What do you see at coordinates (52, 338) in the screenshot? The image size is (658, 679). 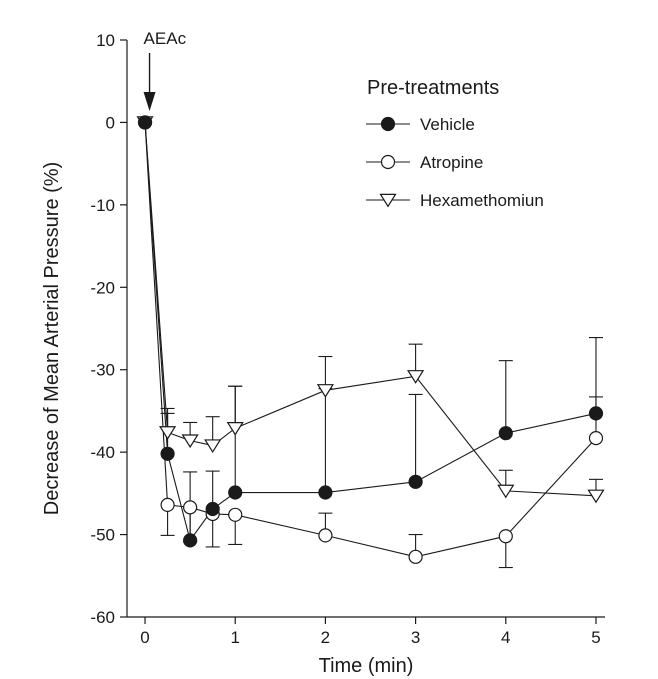 I see `y-axis-title: Decrease of Mean Arterial Pressure (%)` at bounding box center [52, 338].